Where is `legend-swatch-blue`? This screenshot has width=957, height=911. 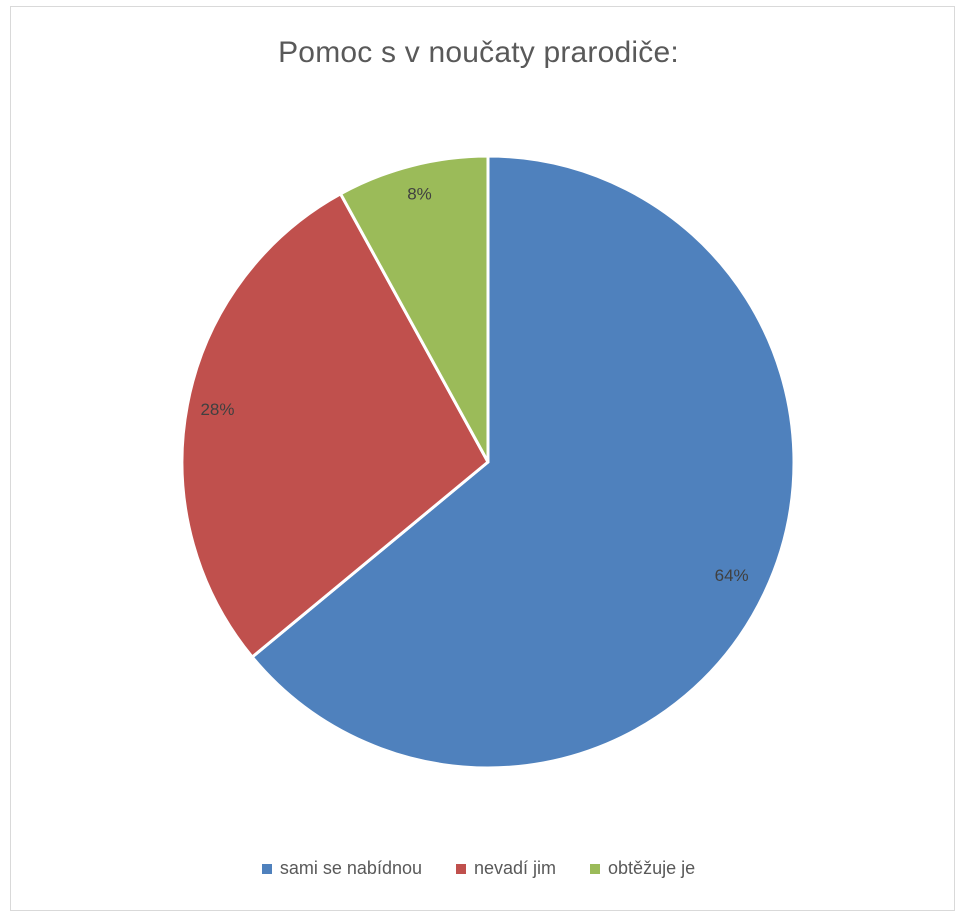 legend-swatch-blue is located at coordinates (266, 868).